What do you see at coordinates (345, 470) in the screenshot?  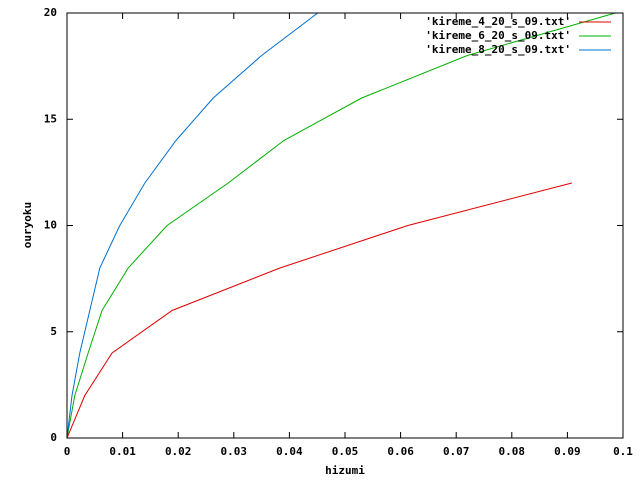 I see `x-axis-label: hizumi` at bounding box center [345, 470].